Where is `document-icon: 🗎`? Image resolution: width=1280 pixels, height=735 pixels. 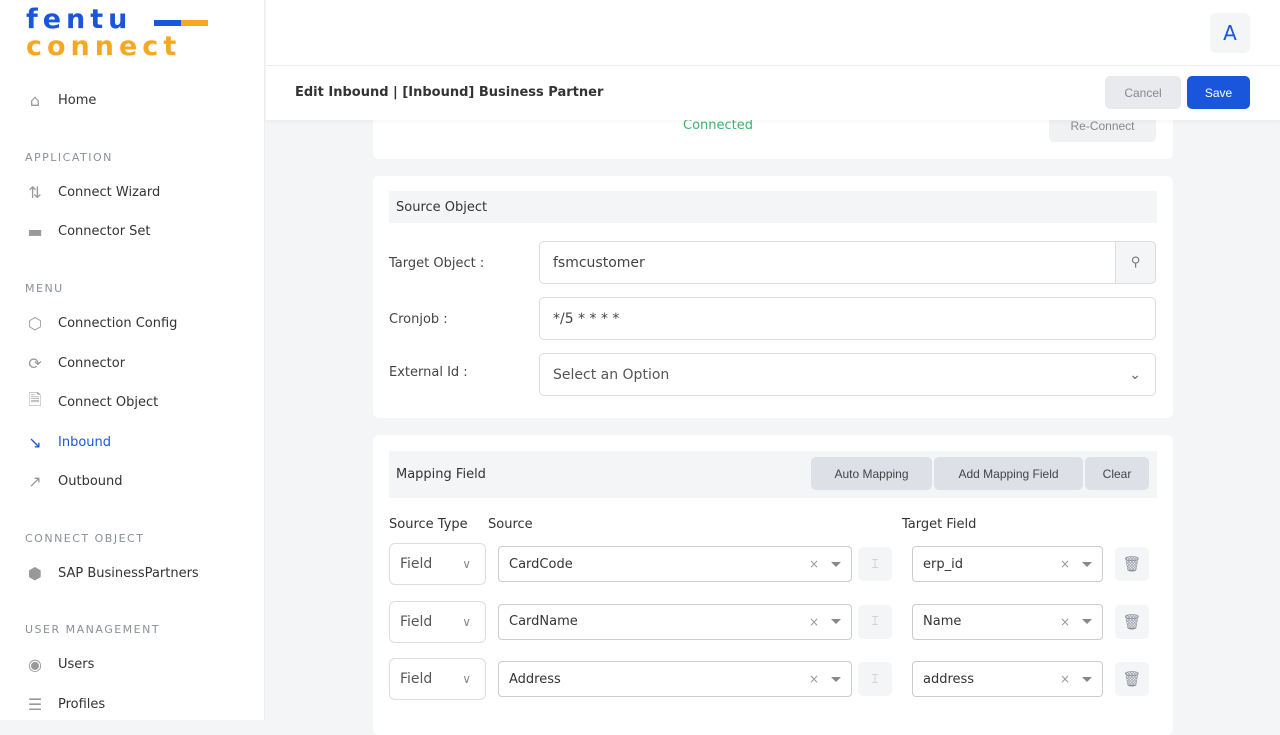
document-icon: 🗎 is located at coordinates (35, 399).